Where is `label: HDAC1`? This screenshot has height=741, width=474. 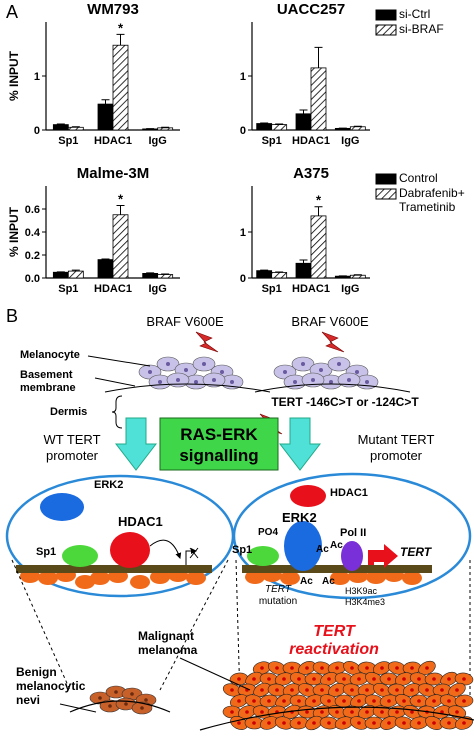 label: HDAC1 is located at coordinates (349, 493).